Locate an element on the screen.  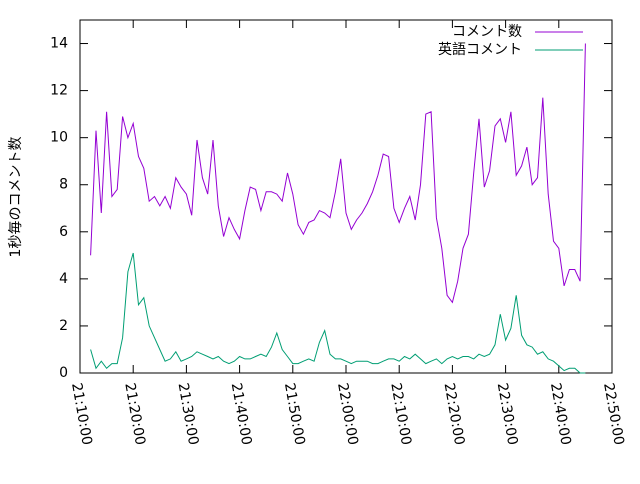
y-tick-label: 2 is located at coordinates (63, 326).